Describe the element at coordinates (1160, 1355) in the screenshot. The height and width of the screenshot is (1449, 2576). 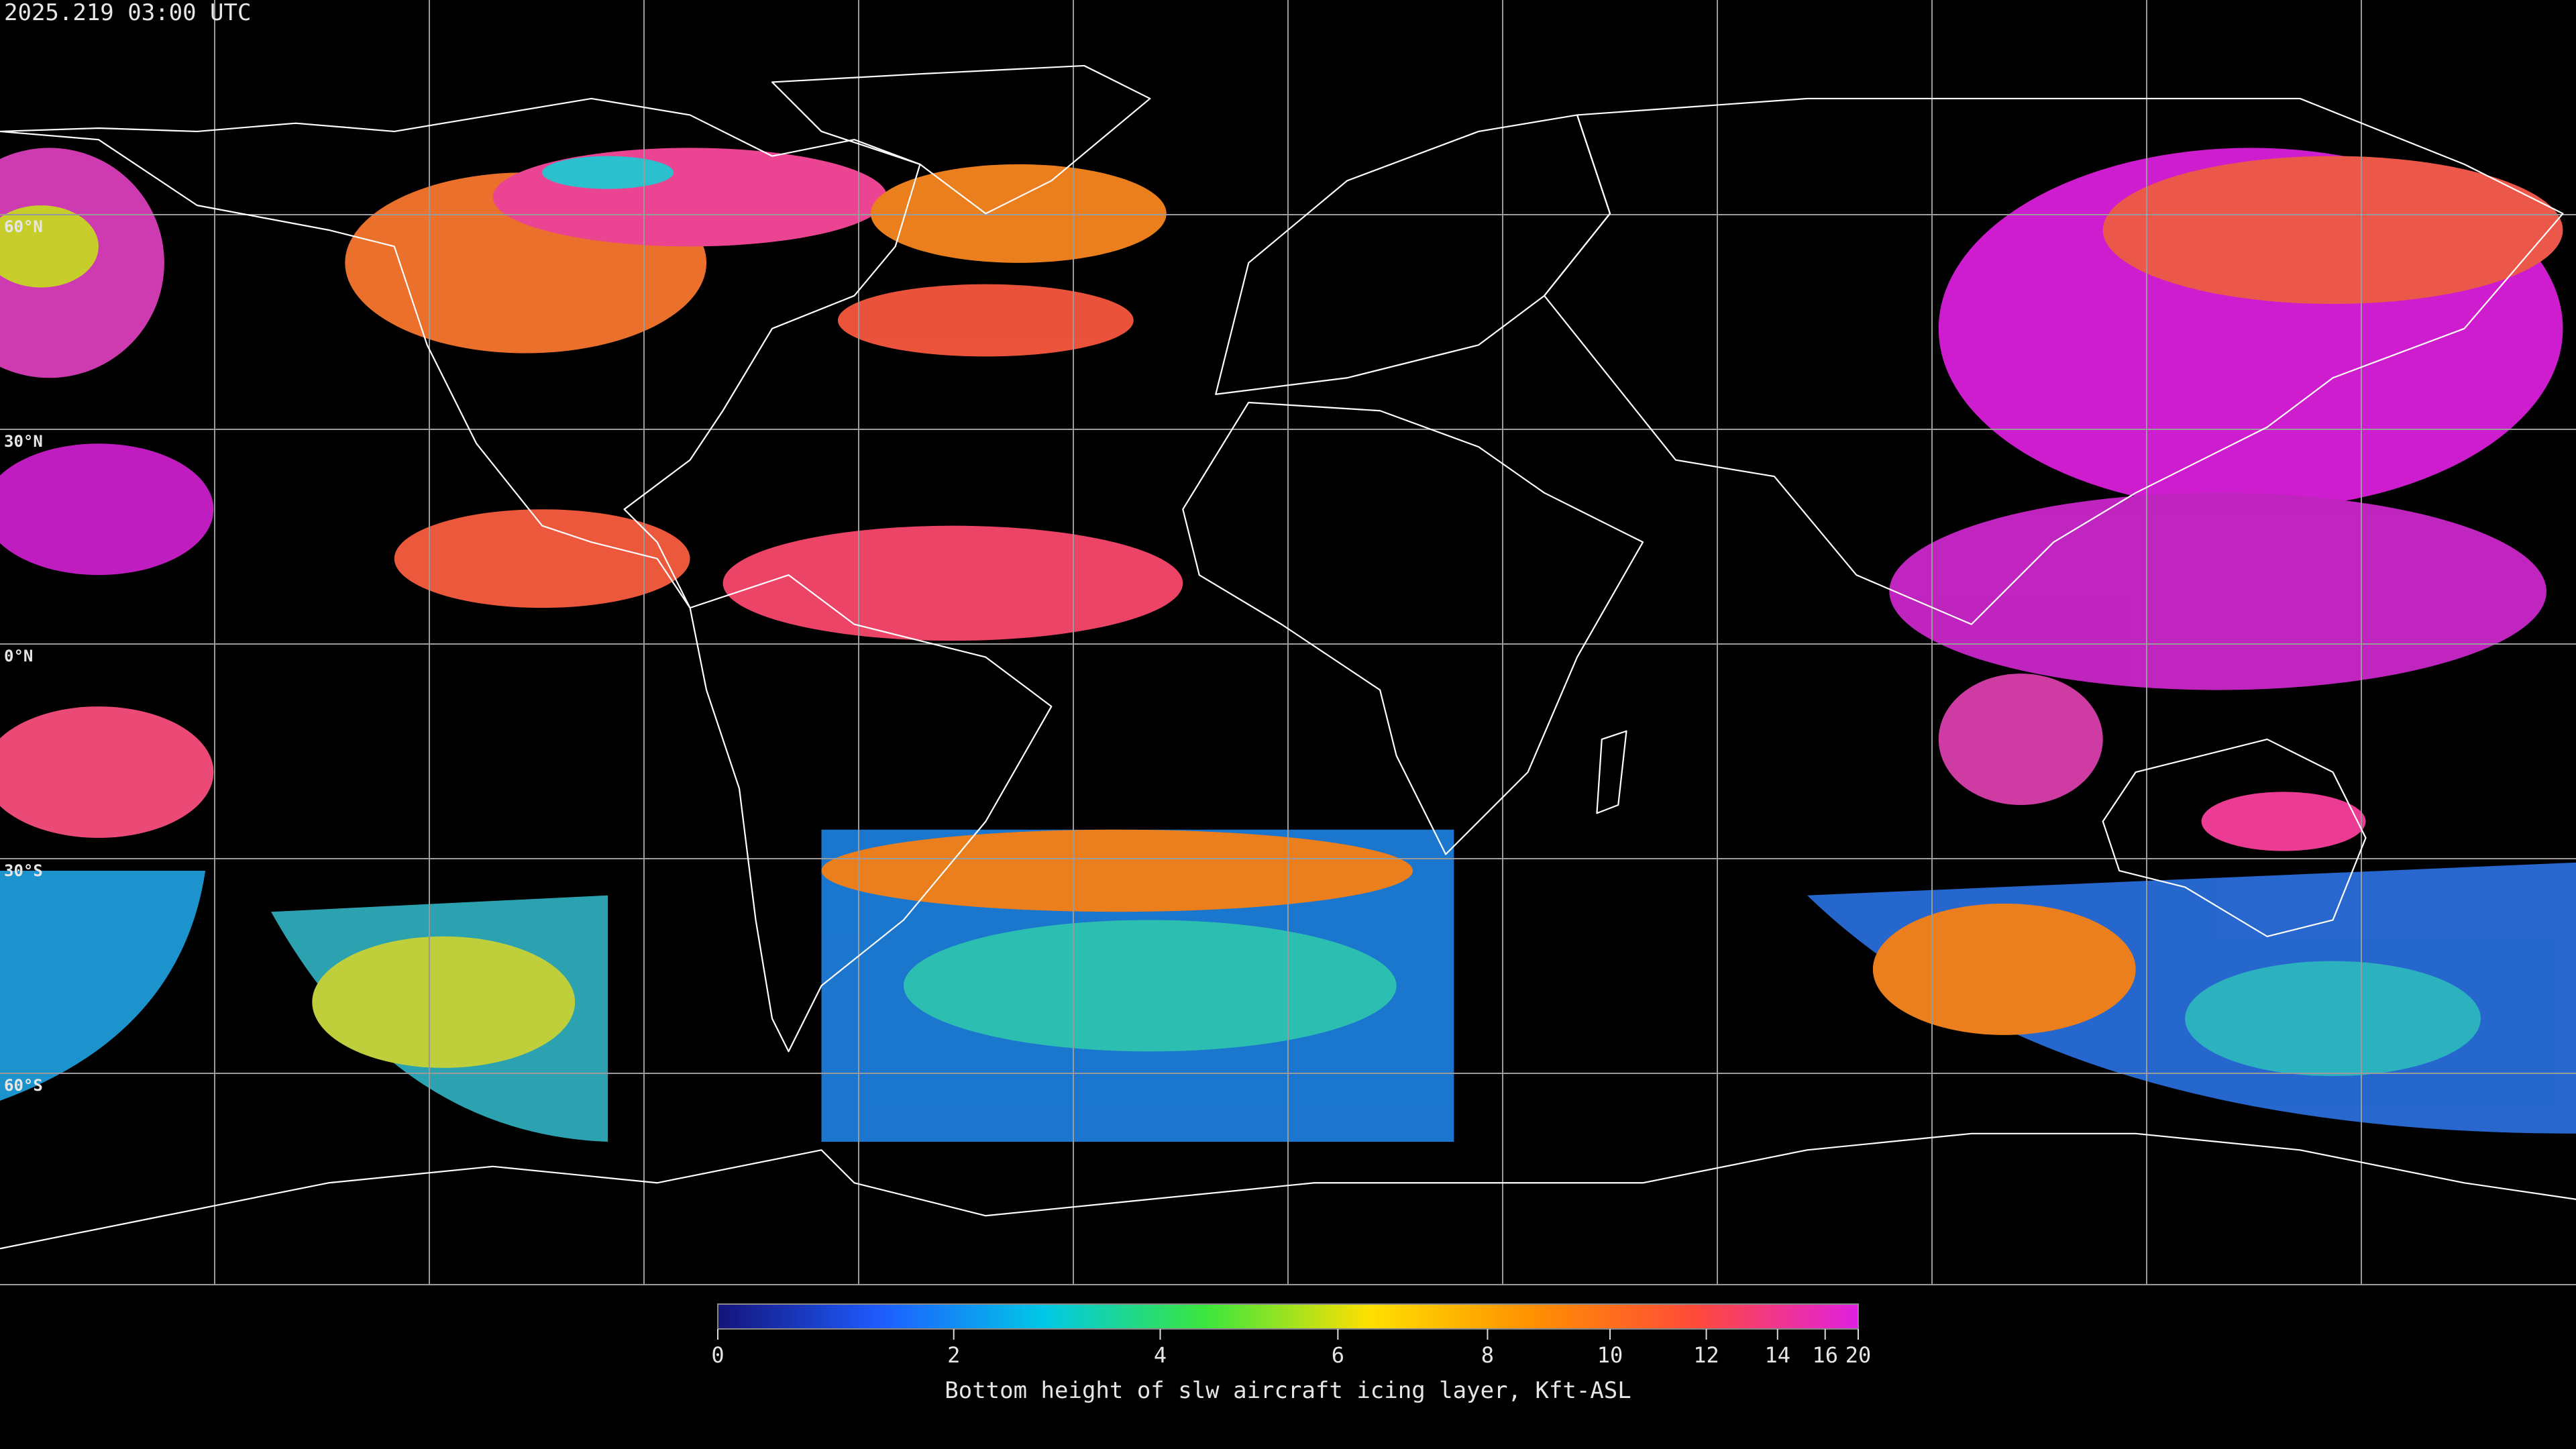
I see `colorbar-tick-label: 4` at that location.